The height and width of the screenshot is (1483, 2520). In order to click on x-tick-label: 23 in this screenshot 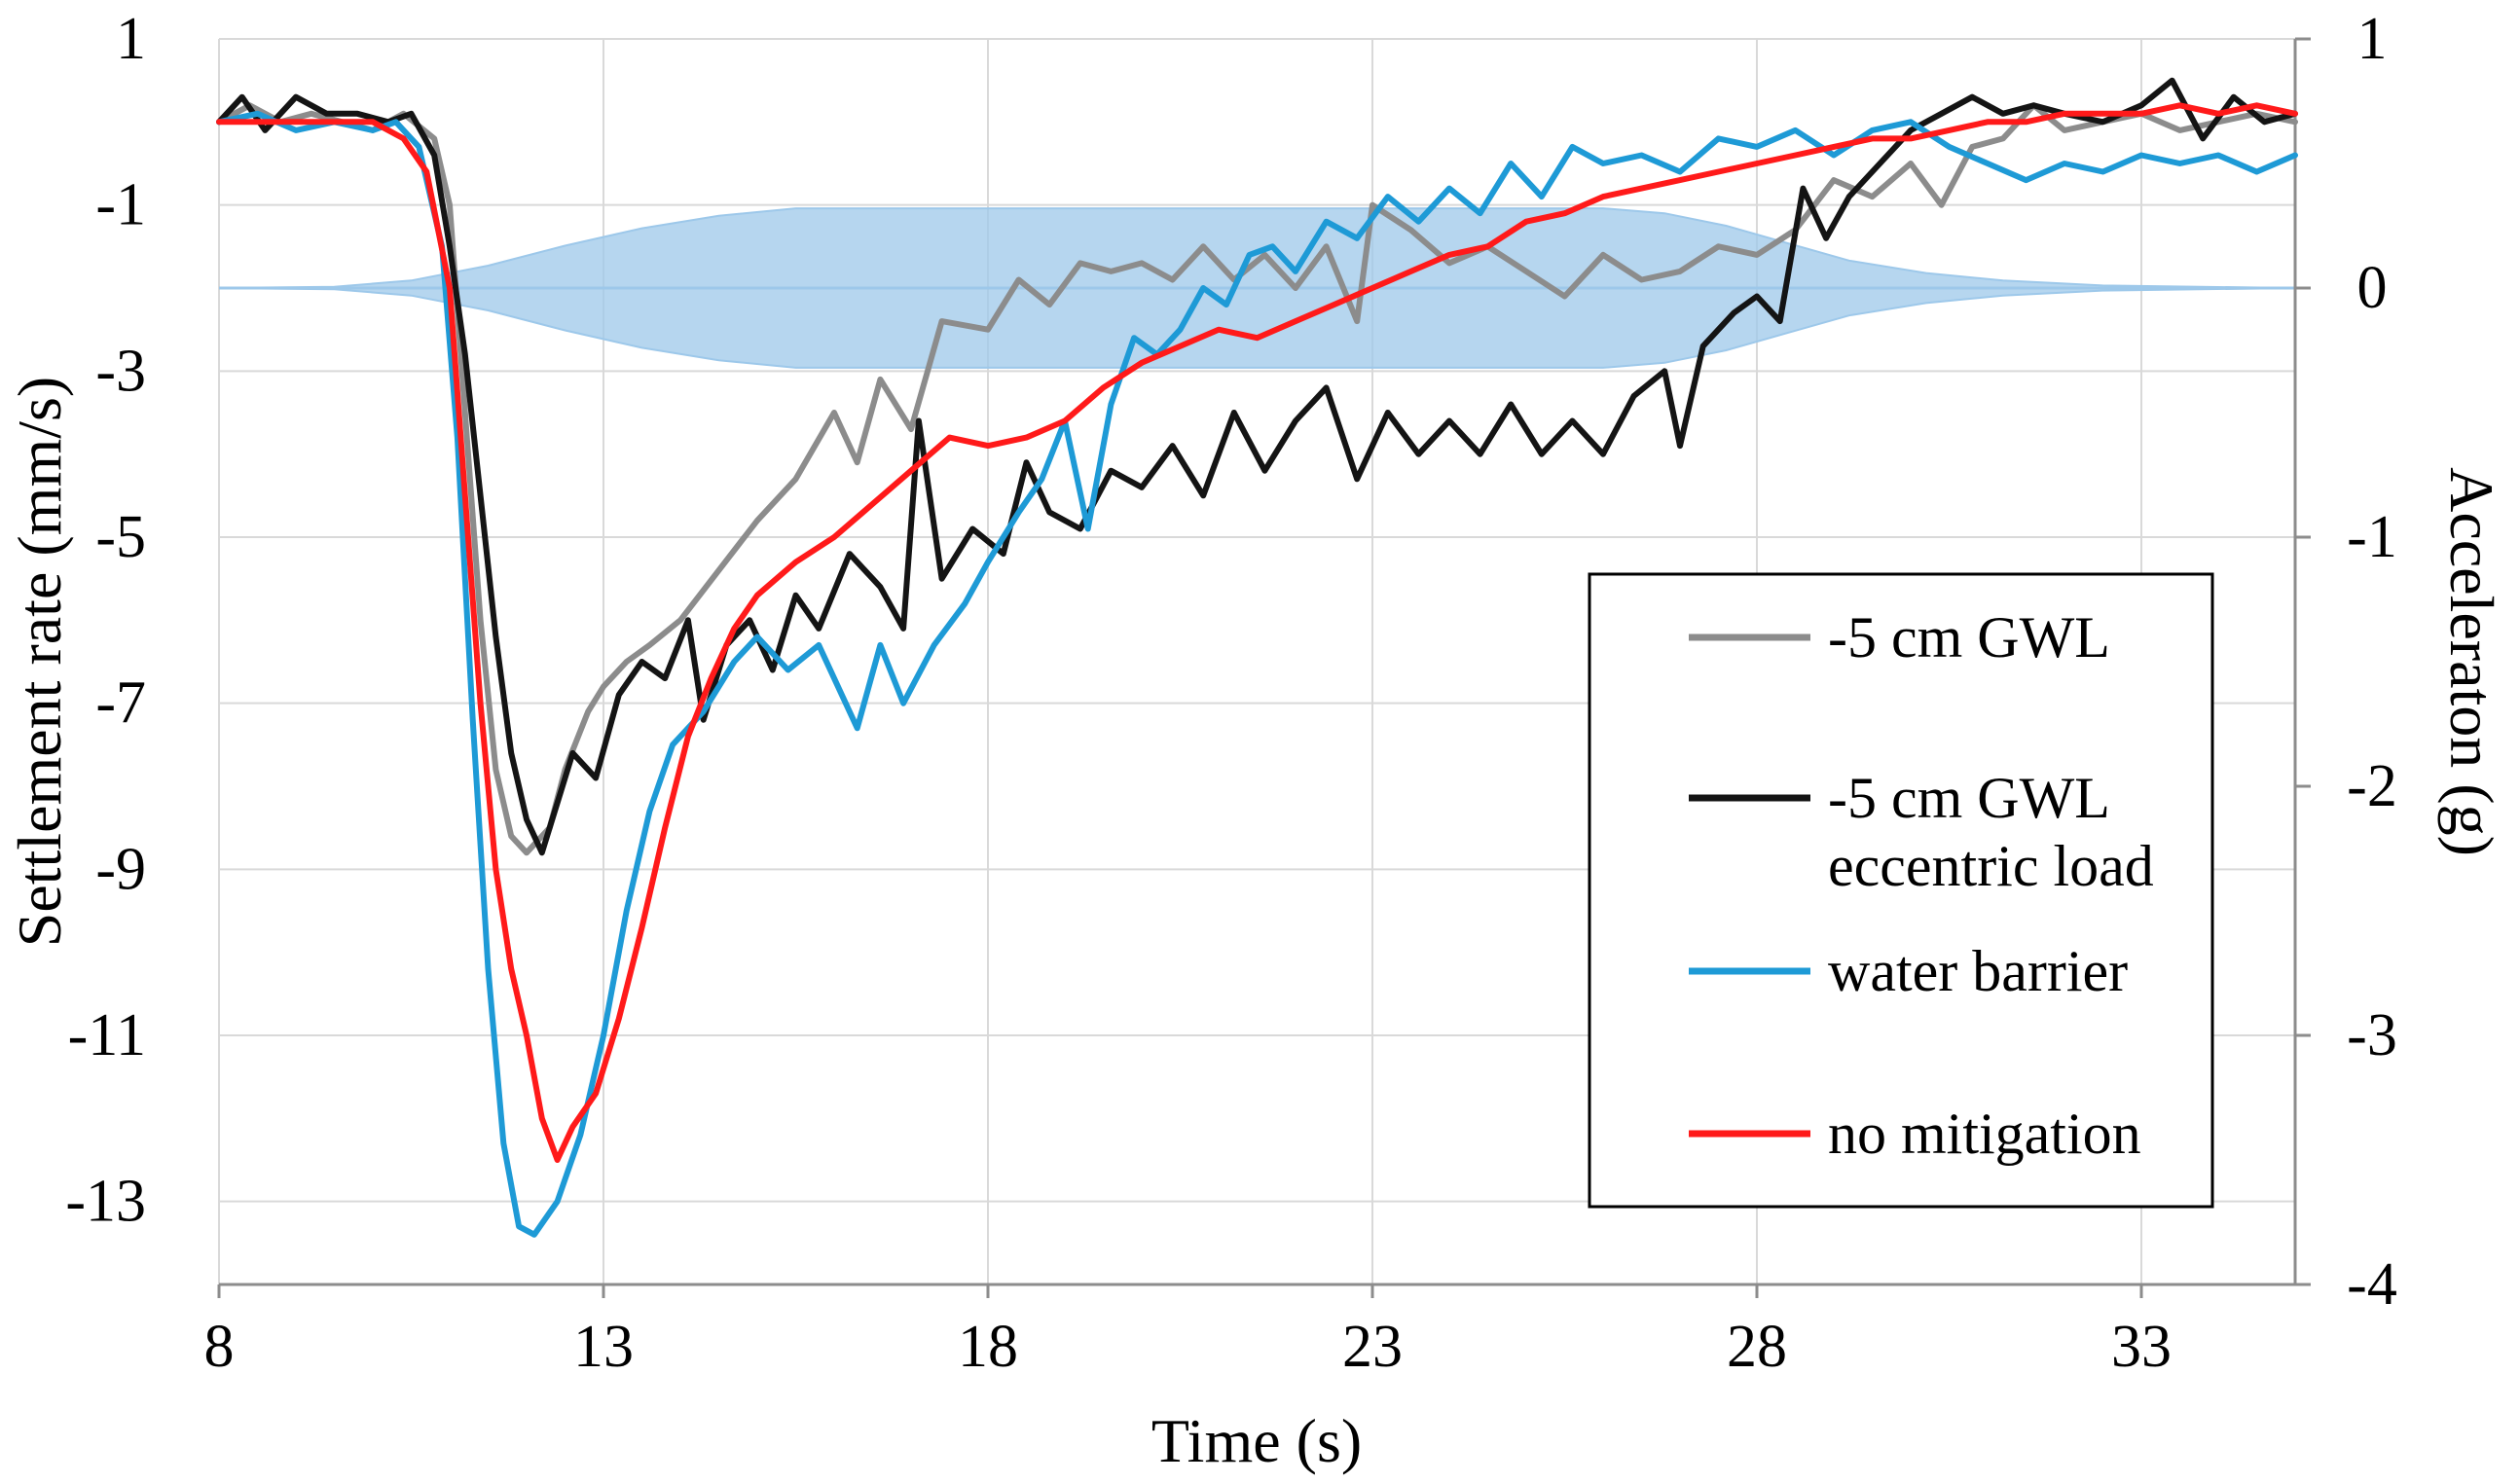, I will do `click(1372, 1347)`.